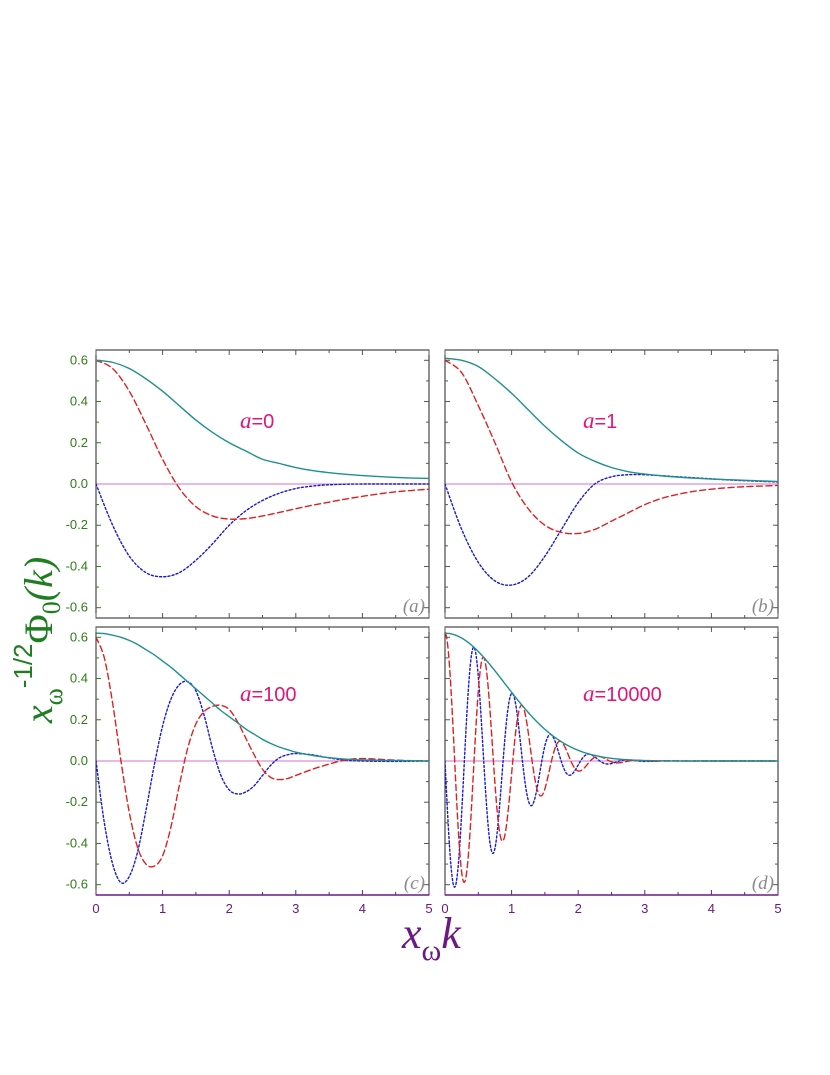 This screenshot has width=830, height=1075. What do you see at coordinates (38, 579) in the screenshot?
I see `ylabel-arg: (k)` at bounding box center [38, 579].